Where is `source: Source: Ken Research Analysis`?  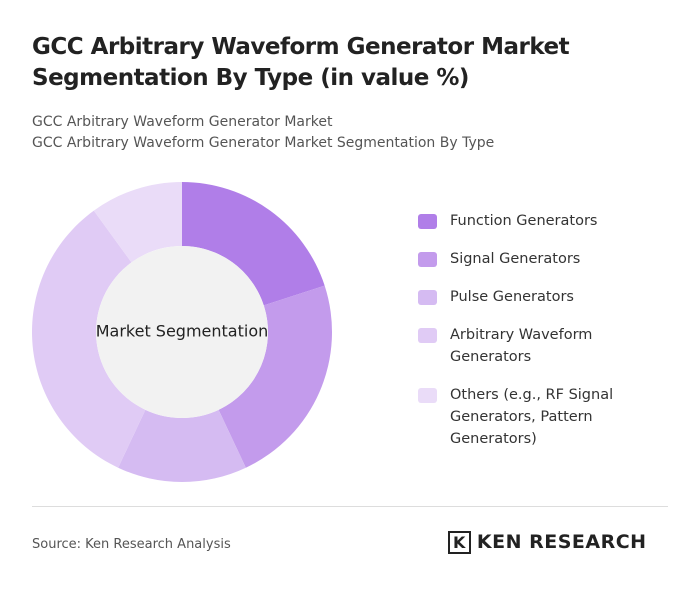
source: Source: Ken Research Analysis is located at coordinates (131, 544).